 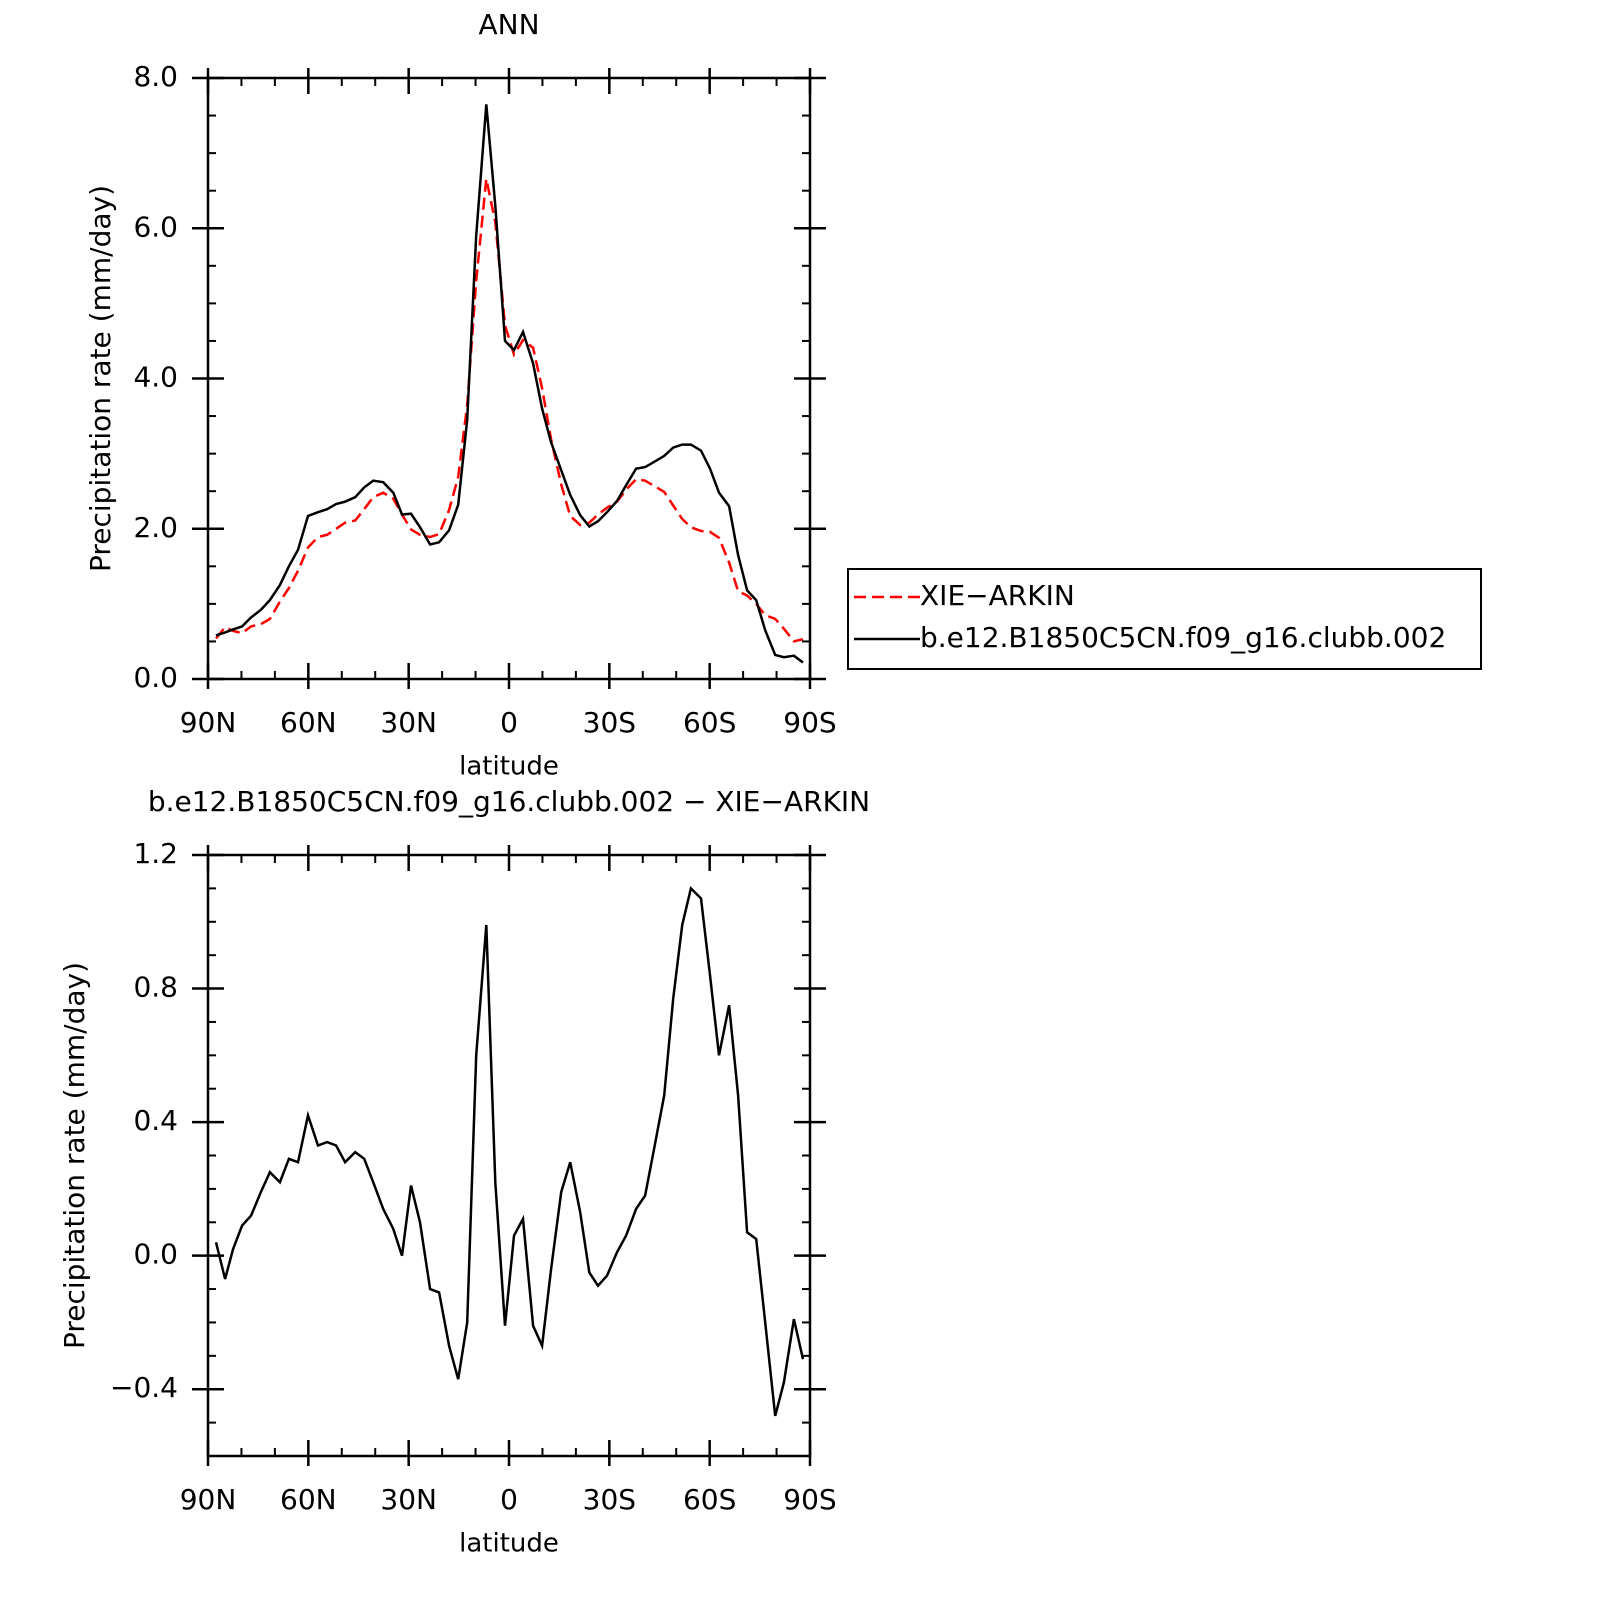 I want to click on chart-title: ANN, so click(x=508, y=24).